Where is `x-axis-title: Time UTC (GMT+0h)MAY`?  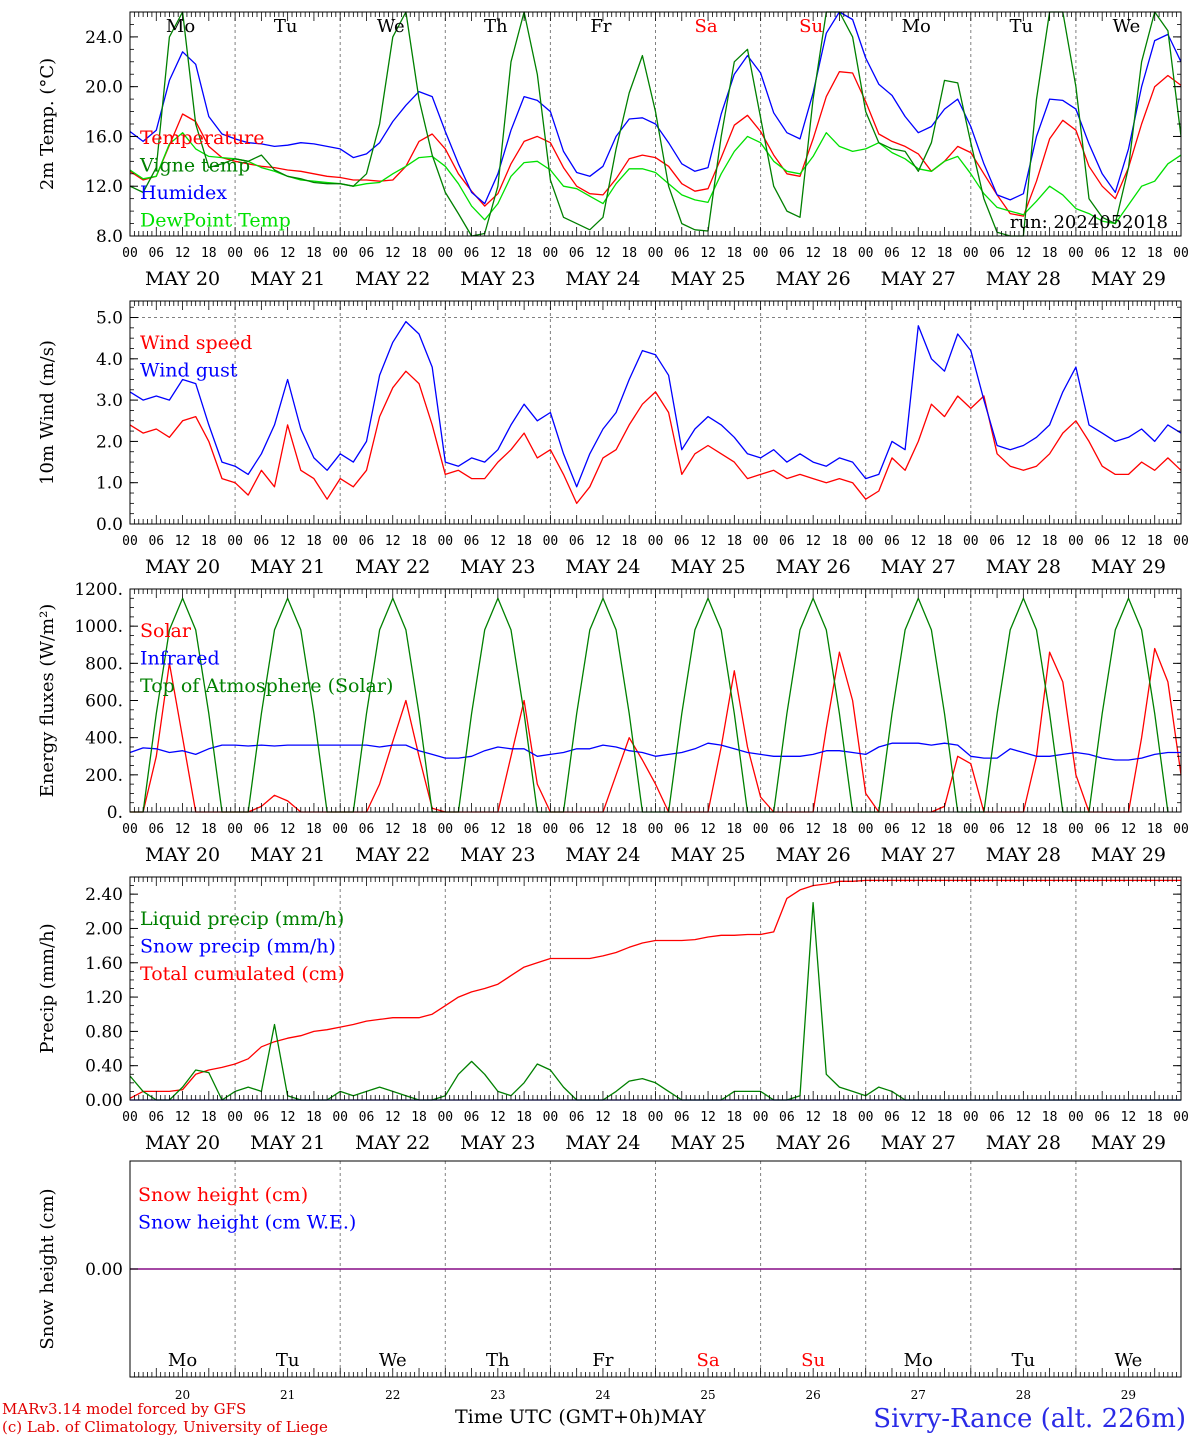
x-axis-title: Time UTC (GMT+0h)MAY is located at coordinates (580, 1417).